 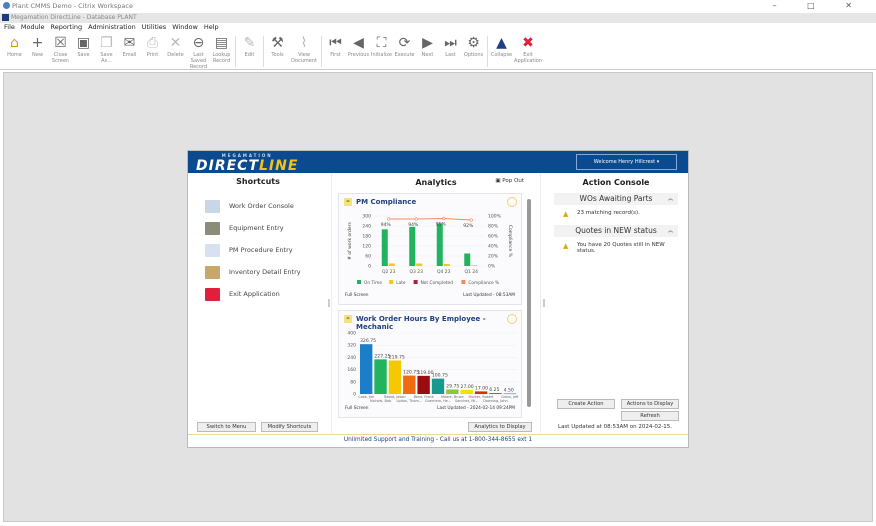 What do you see at coordinates (14, 51) in the screenshot?
I see `toolbar-home-button: ⌂ Home` at bounding box center [14, 51].